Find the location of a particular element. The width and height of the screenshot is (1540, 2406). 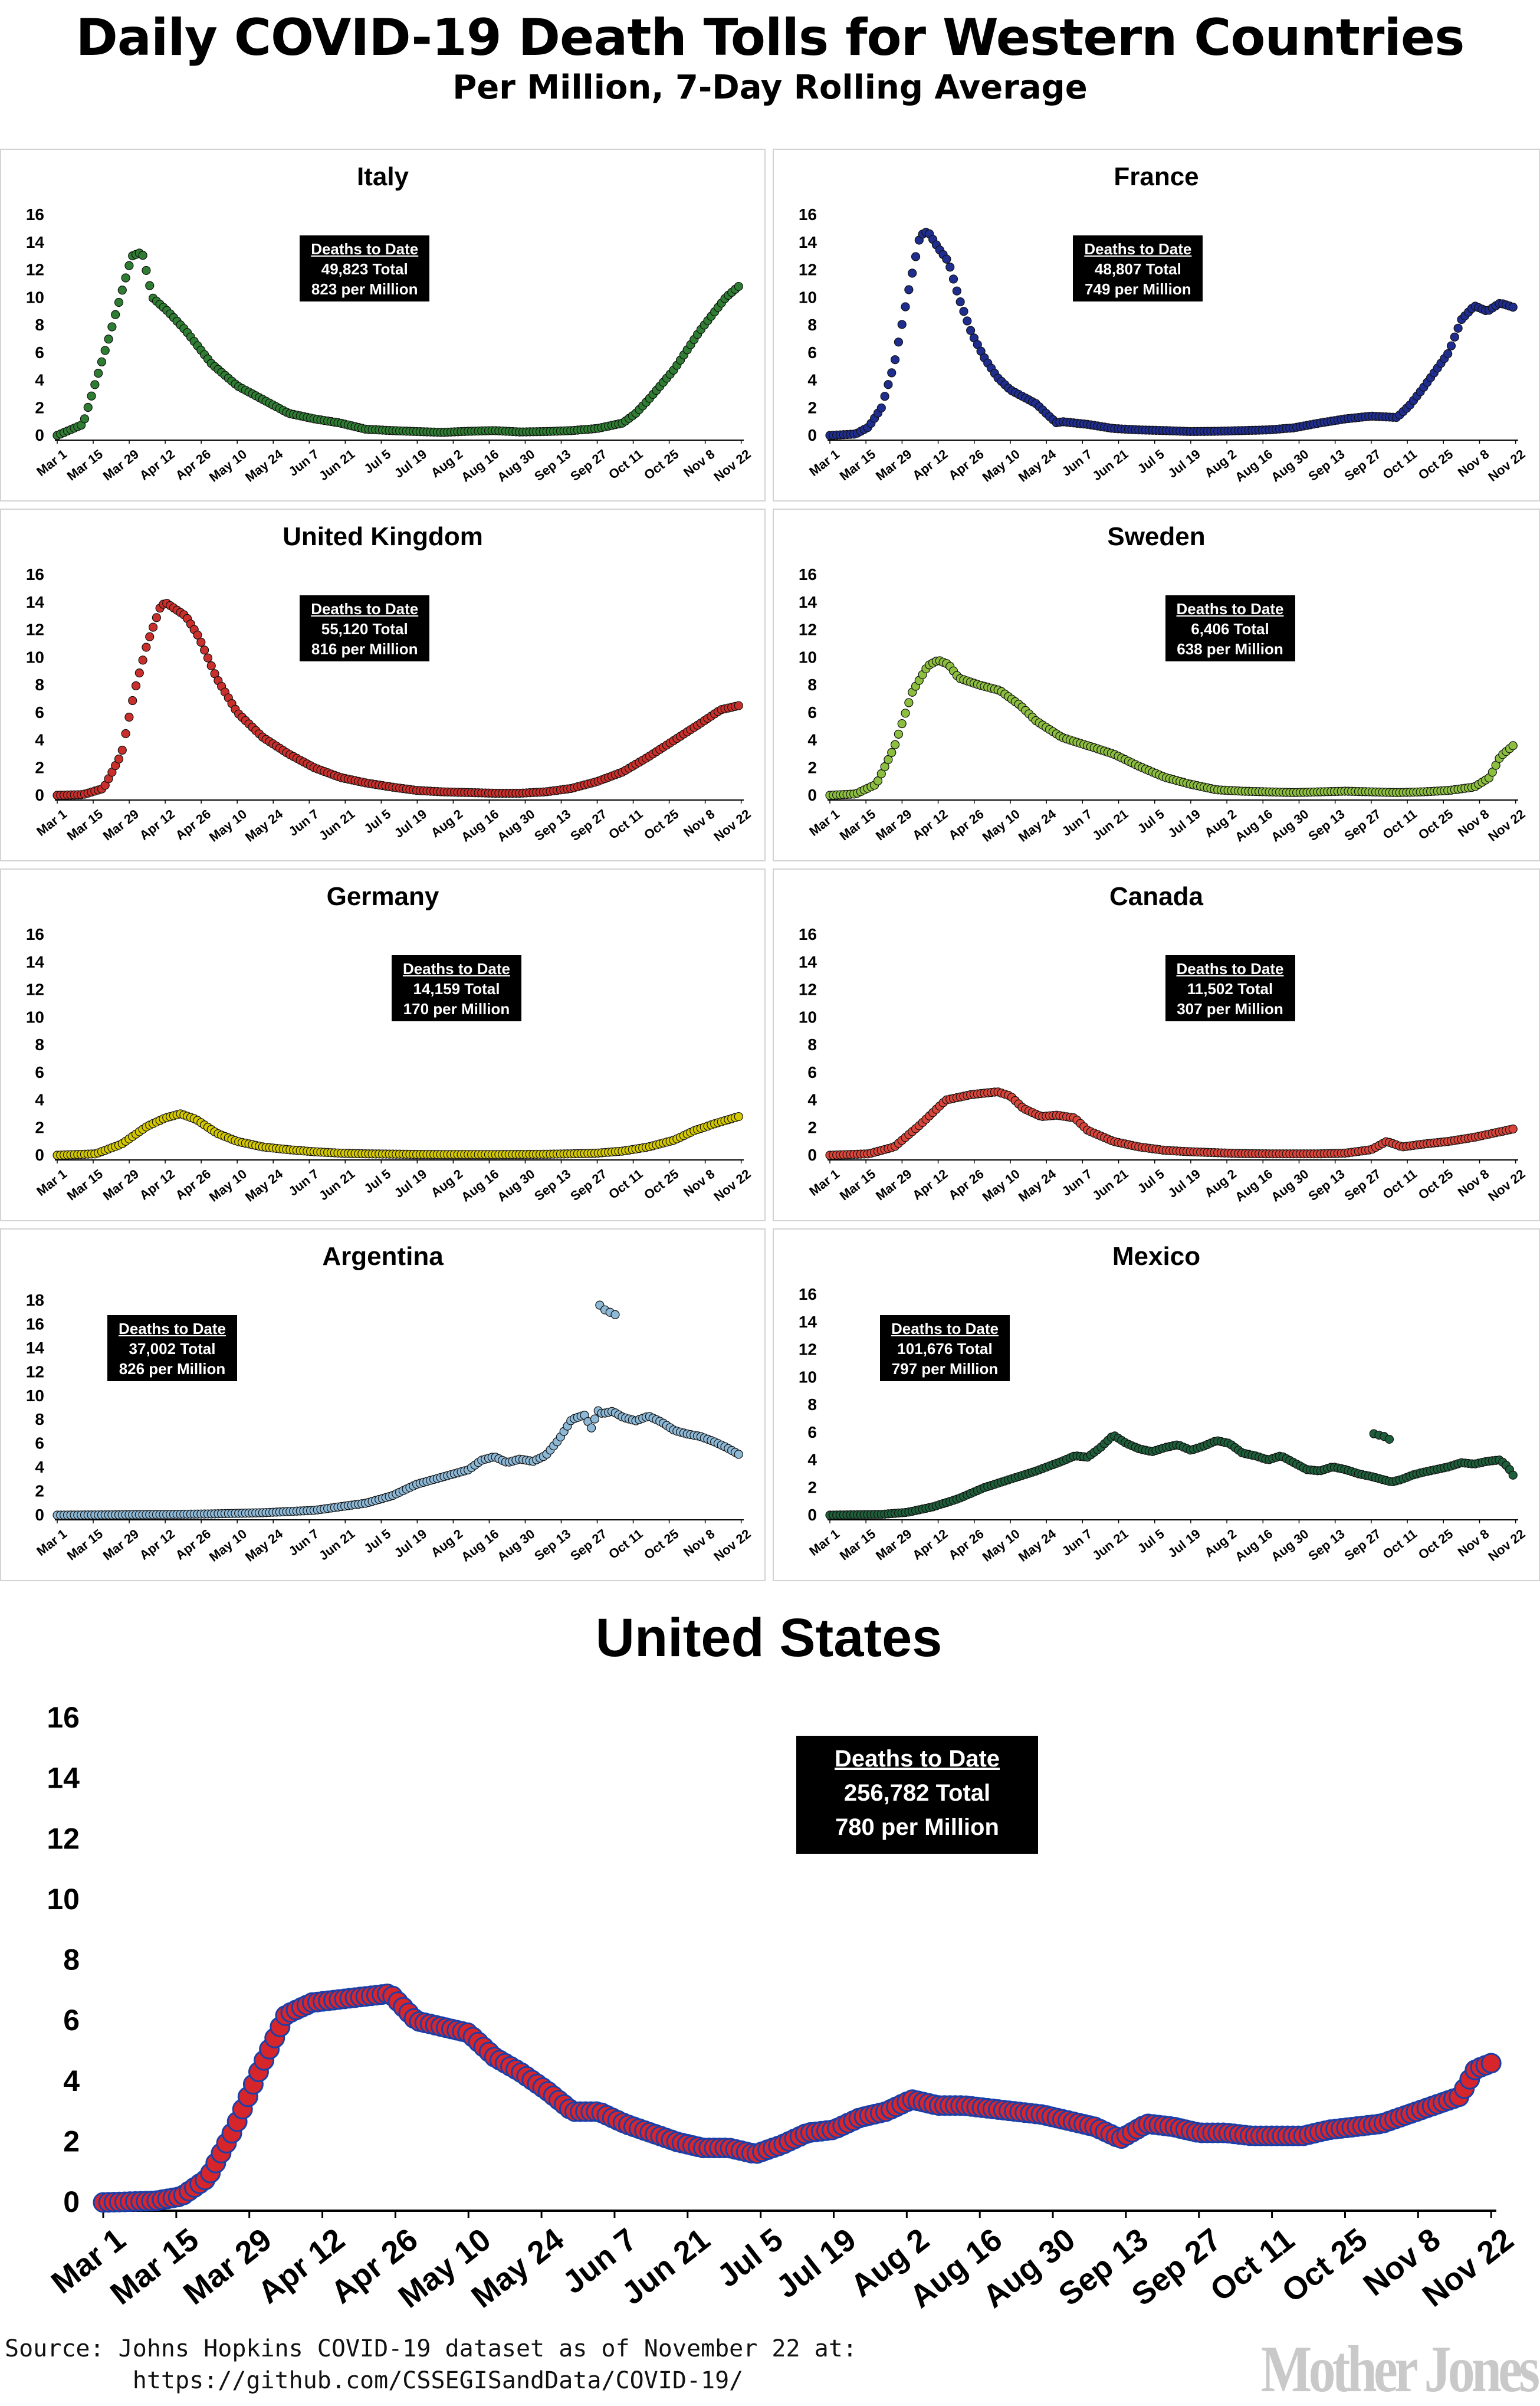

callout-total: 14,159 Total is located at coordinates (456, 989).